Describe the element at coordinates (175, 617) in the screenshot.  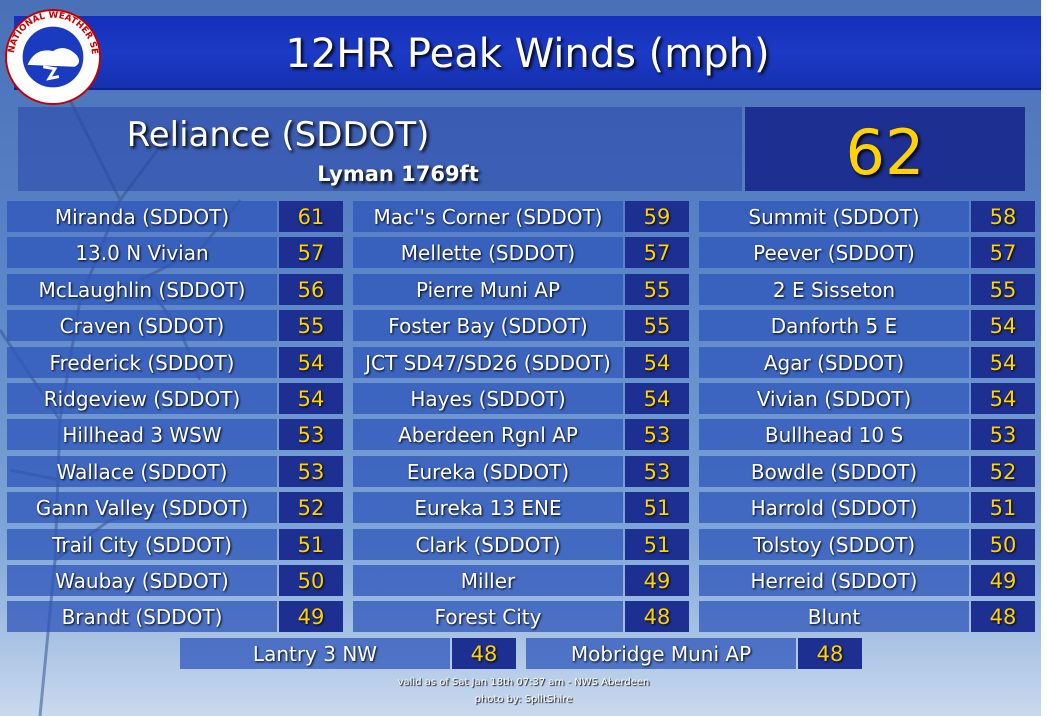
I see `station-cell: Brandt (SDDOT) 49` at that location.